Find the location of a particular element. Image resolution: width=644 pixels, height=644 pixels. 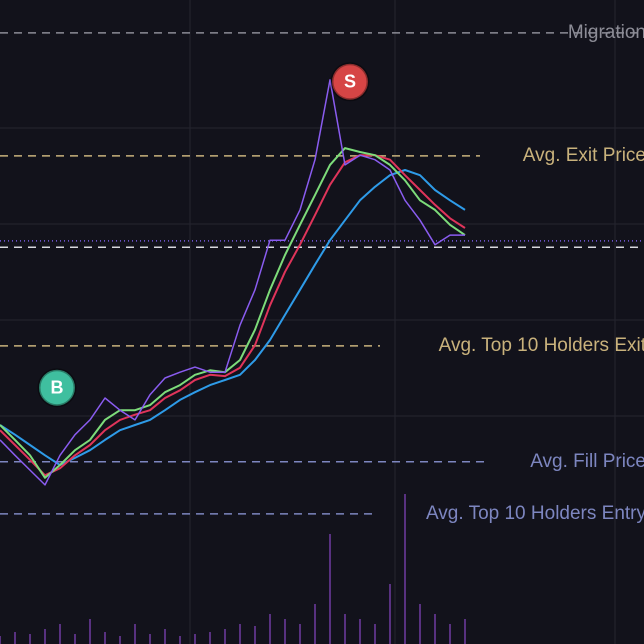

trade-marker-label: B is located at coordinates (57, 387).